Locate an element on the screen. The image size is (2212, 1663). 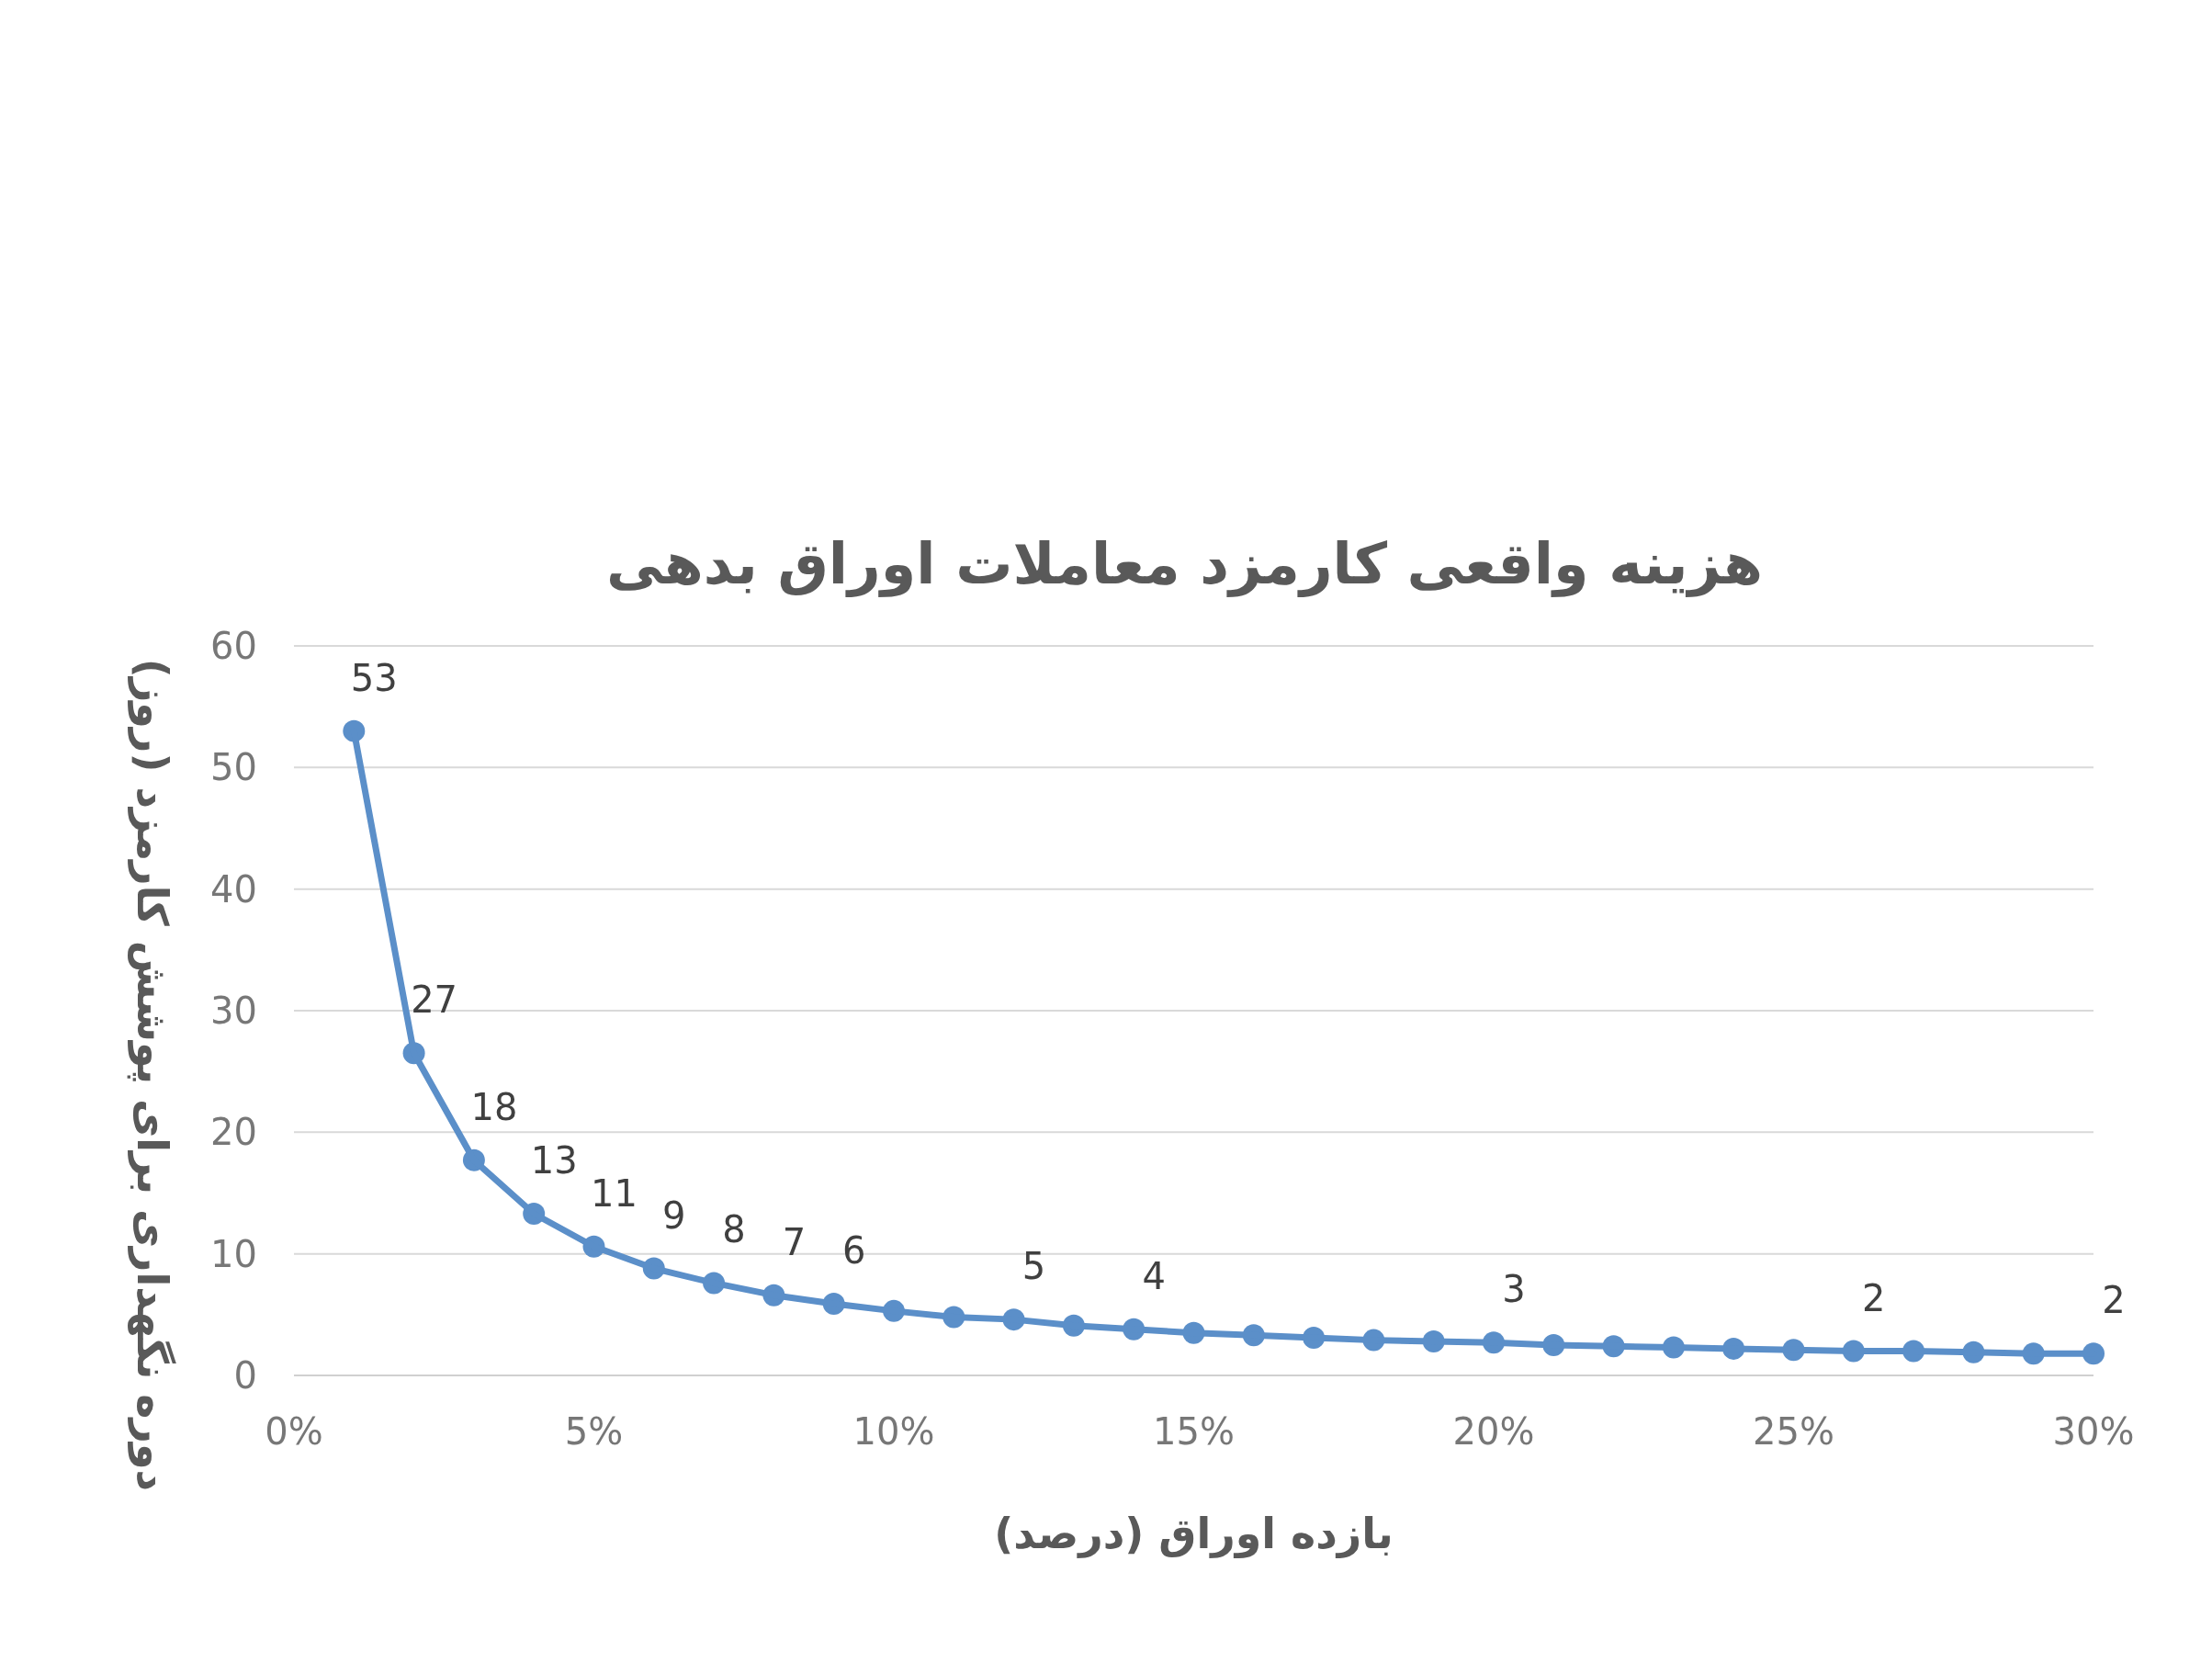
y-tick-label: 30 is located at coordinates (233, 1011).